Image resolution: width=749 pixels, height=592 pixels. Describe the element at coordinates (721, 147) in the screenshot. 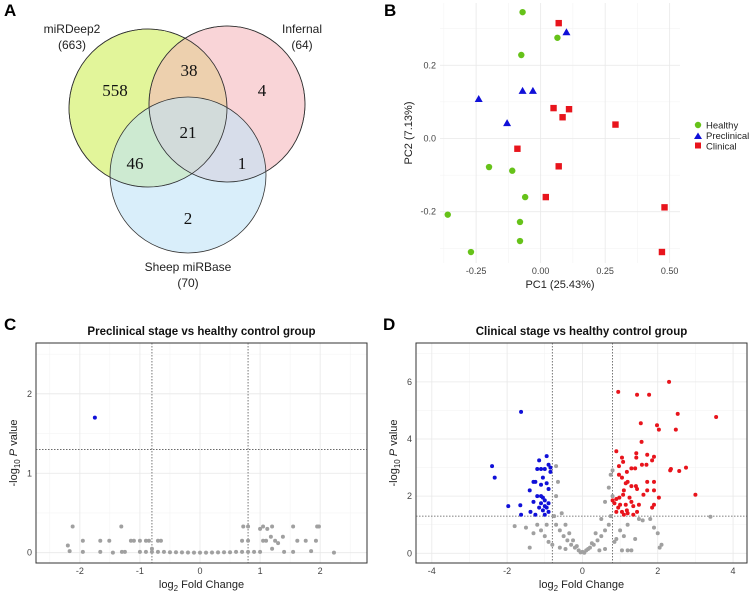

I see `legend-label-clinical: Clinical` at that location.